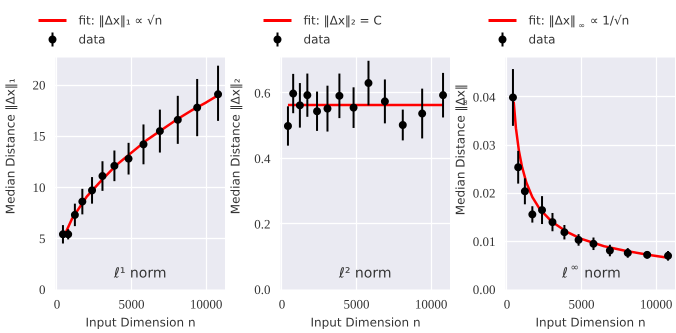  Describe the element at coordinates (11, 146) in the screenshot. I see `y-axis-title: Median Distance ‖Δx‖₁` at that location.